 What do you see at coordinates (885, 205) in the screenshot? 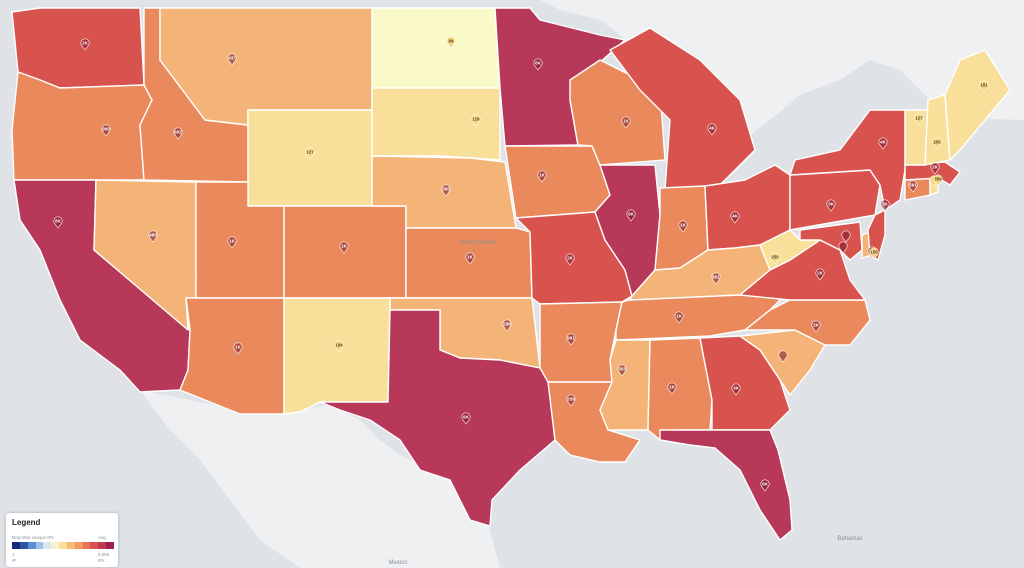
I see `map-pin-nj: 3K` at bounding box center [885, 205].